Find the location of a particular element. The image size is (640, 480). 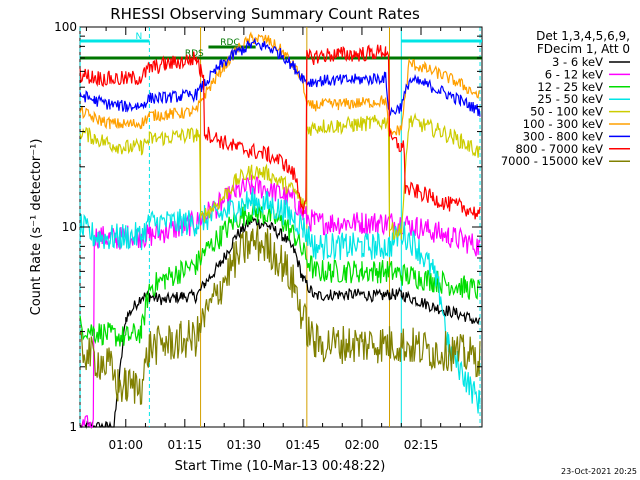

legend-label-8: 7000 - 15000 keV is located at coordinates (552, 161).